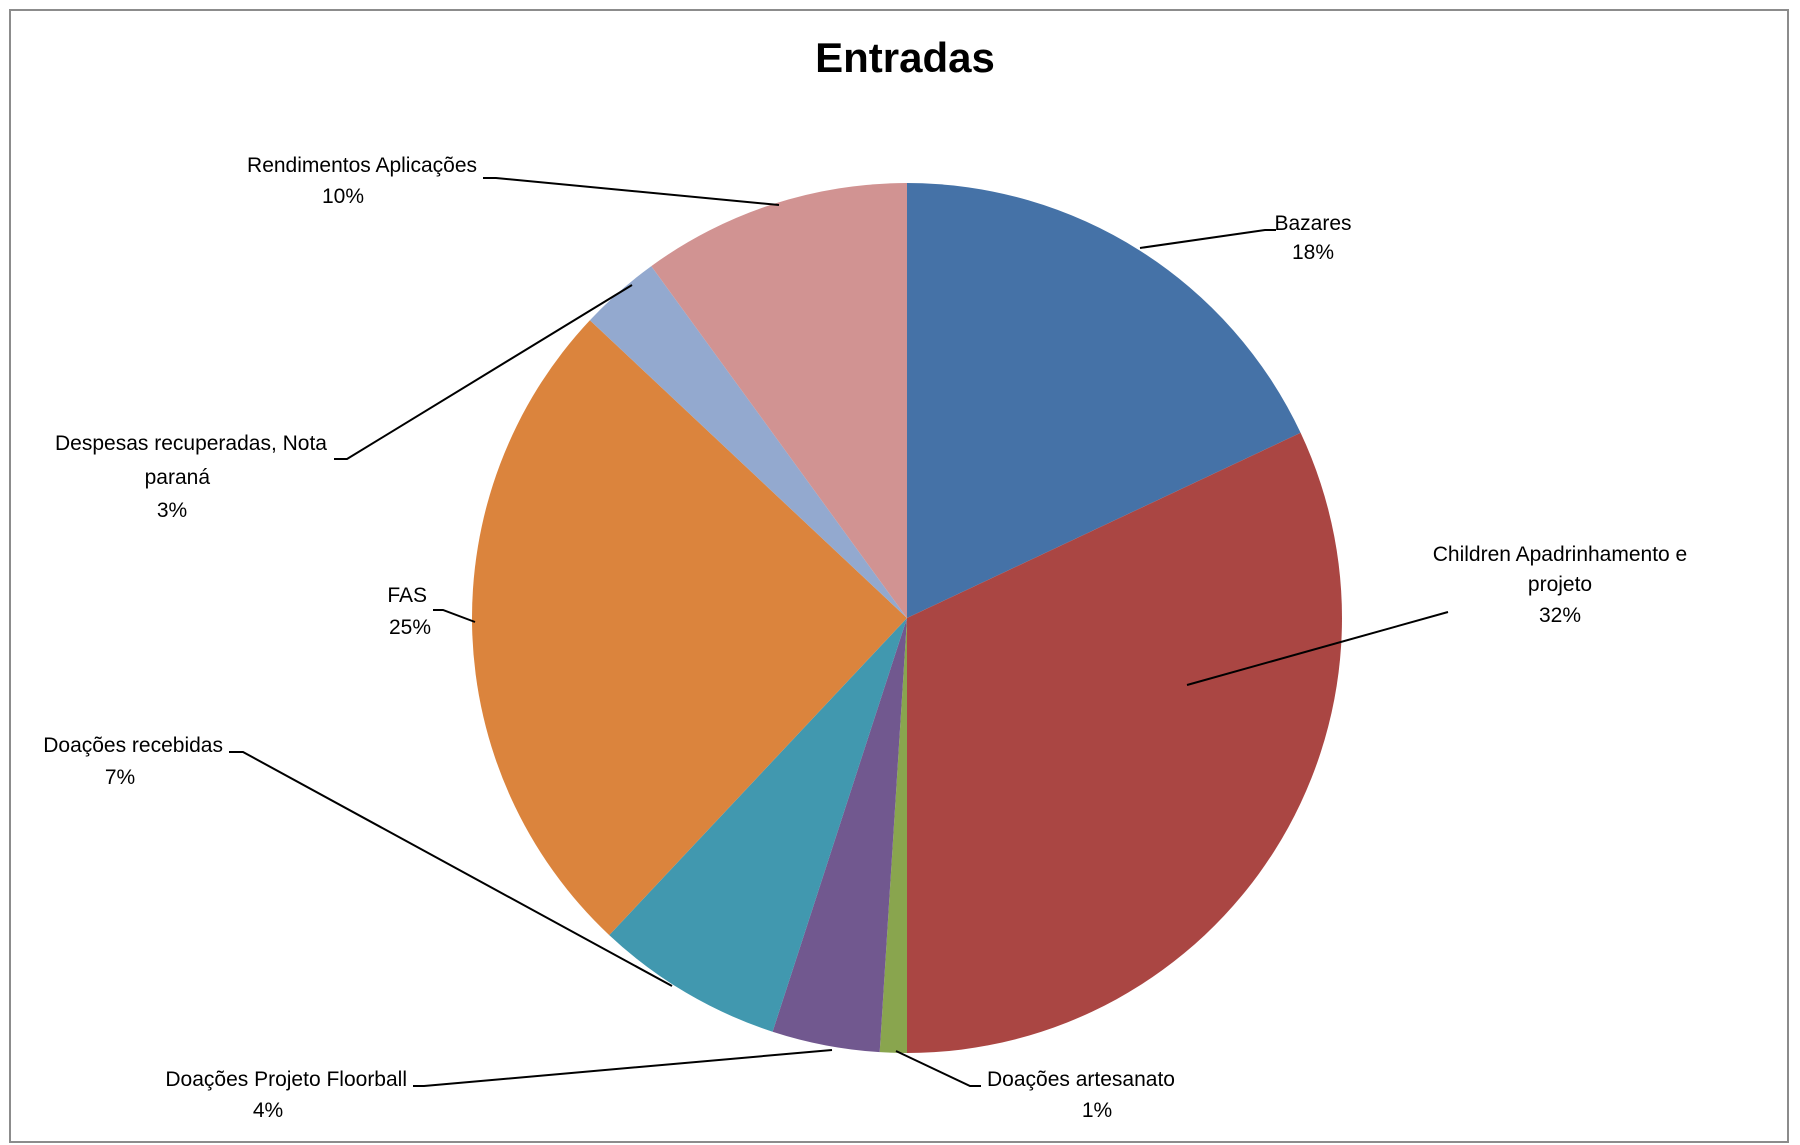 Image resolution: width=1800 pixels, height=1145 pixels. Describe the element at coordinates (1312, 223) in the screenshot. I see `slice-label-1: Bazares` at that location.